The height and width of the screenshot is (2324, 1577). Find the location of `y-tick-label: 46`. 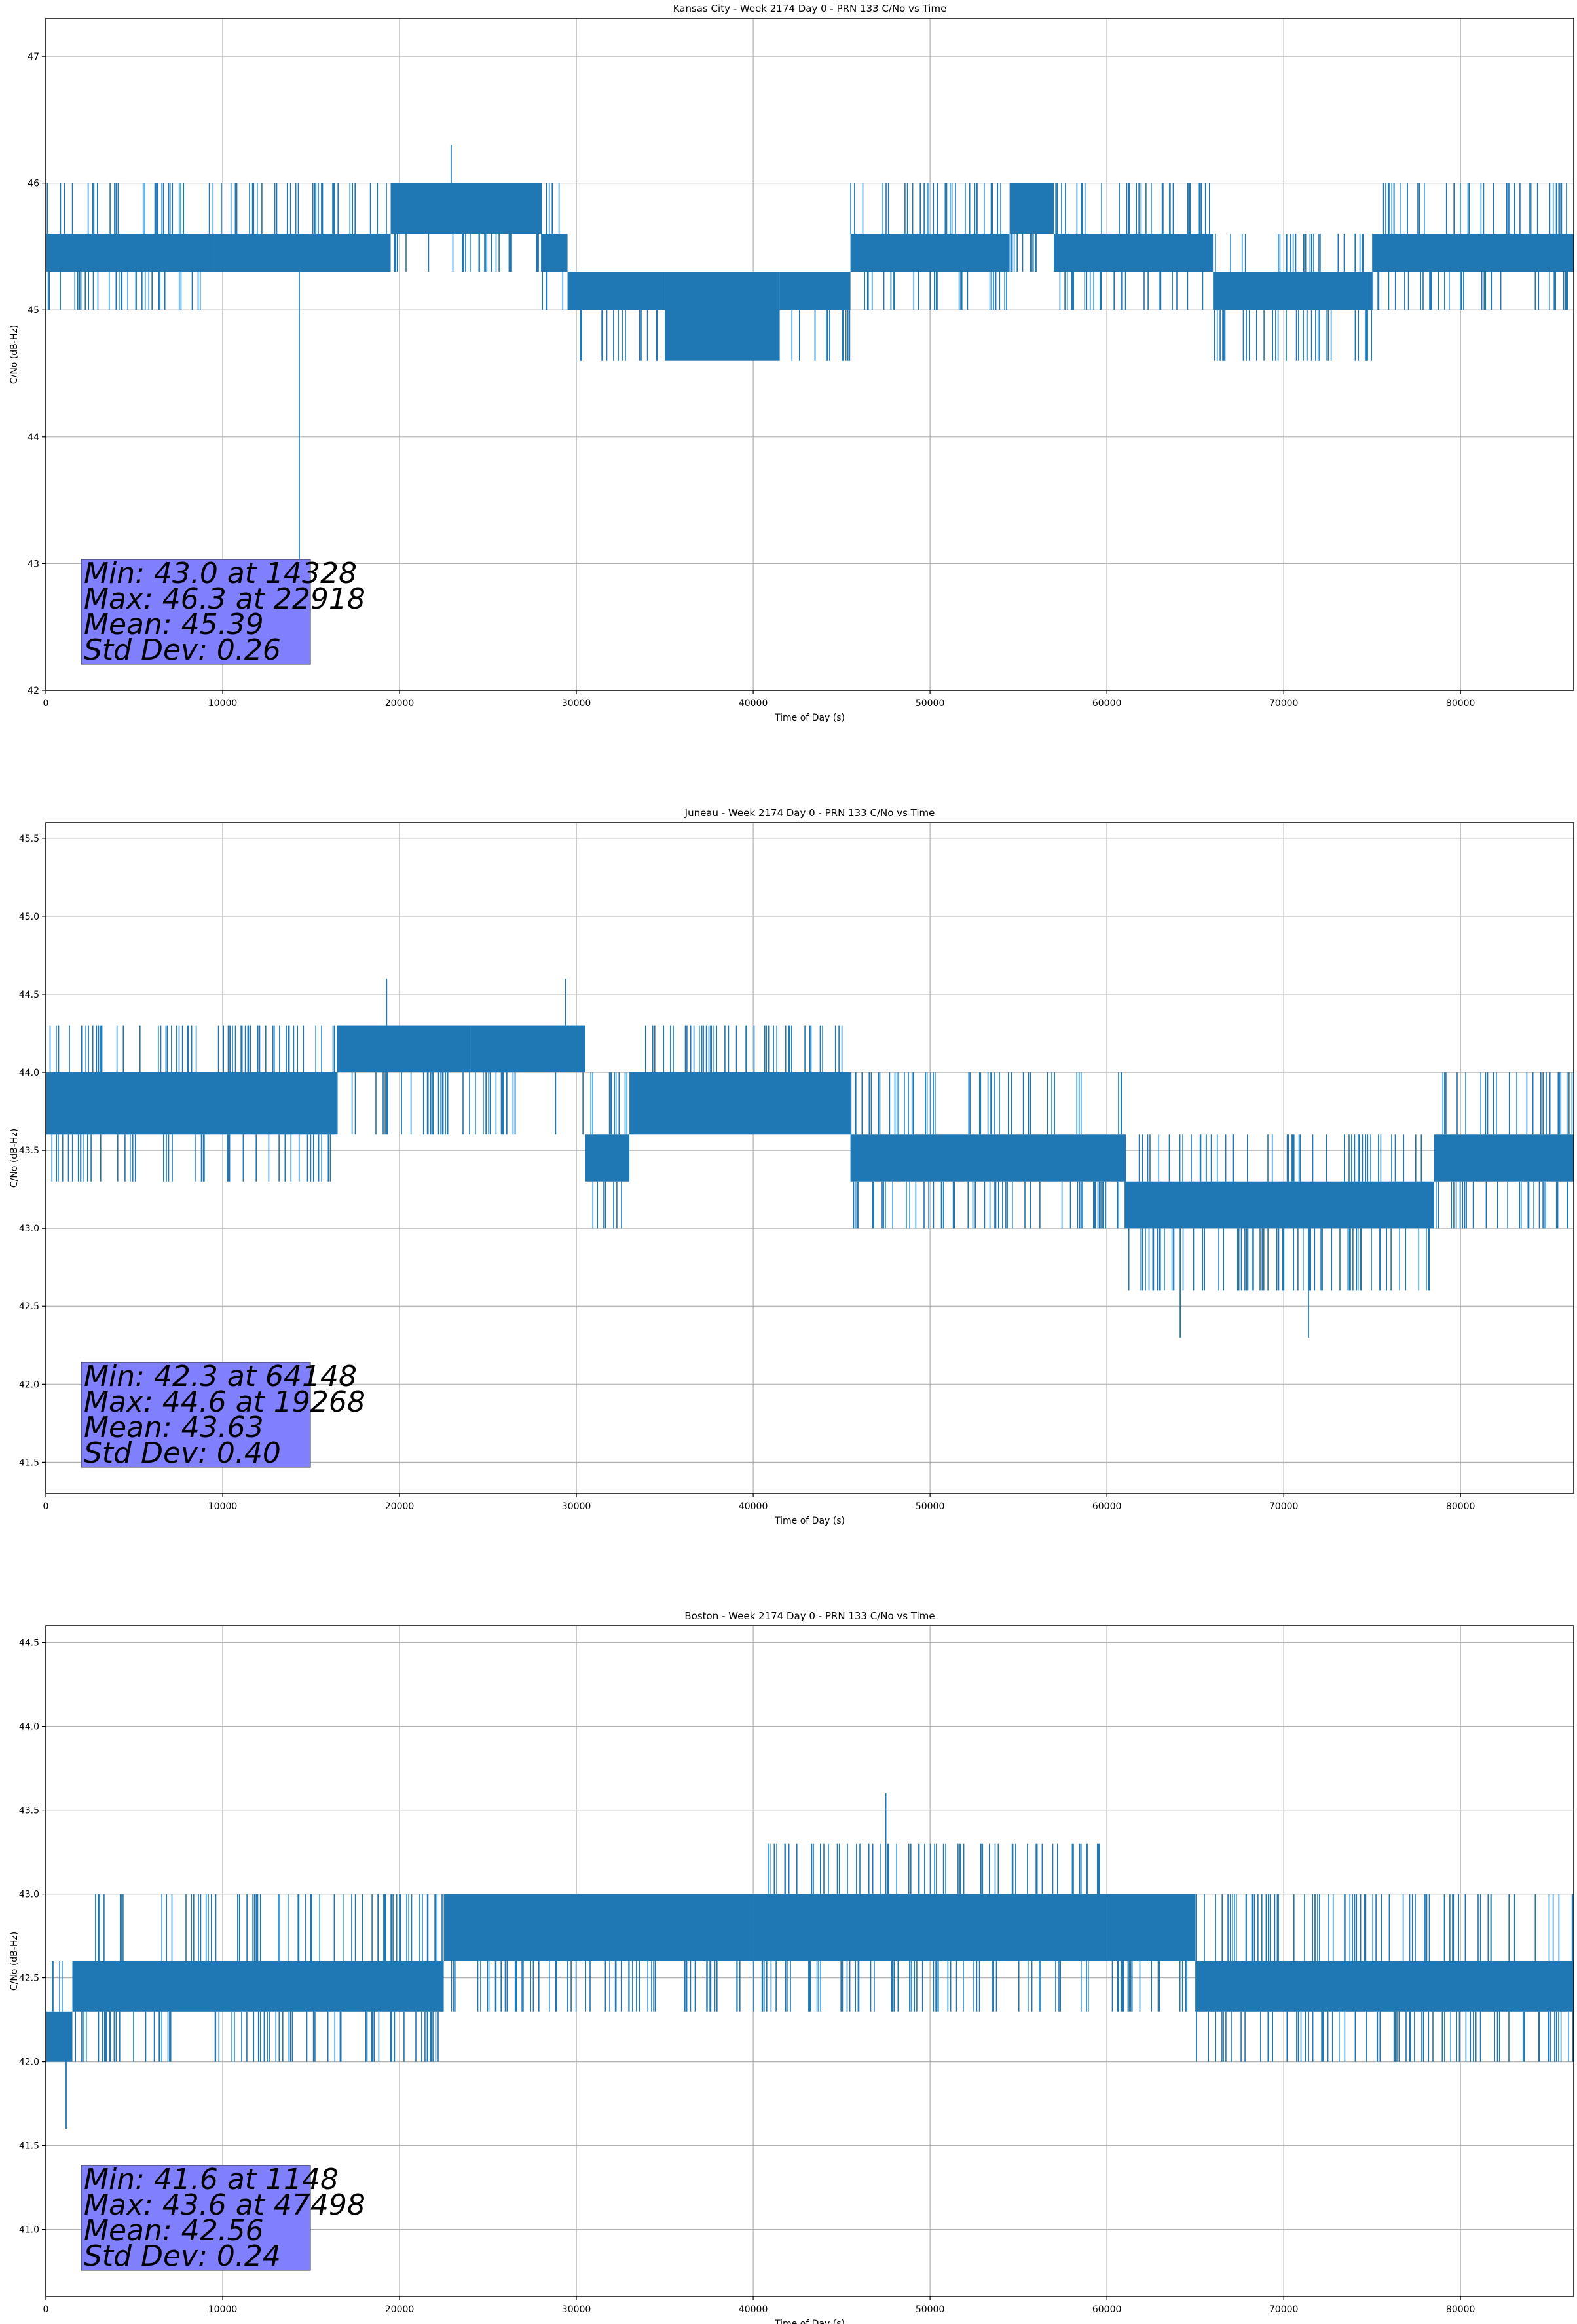

y-tick-label: 46 is located at coordinates (33, 184).